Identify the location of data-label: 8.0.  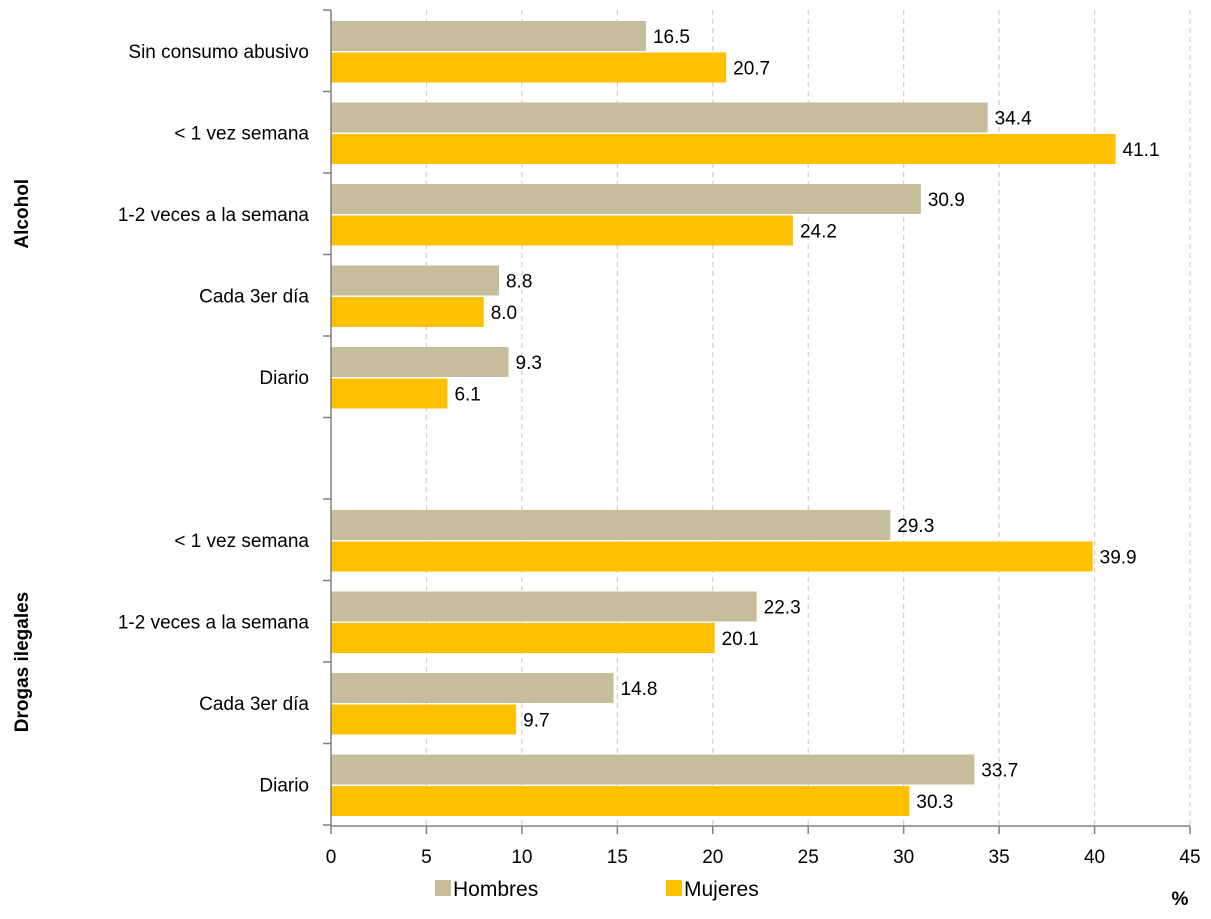
(504, 313).